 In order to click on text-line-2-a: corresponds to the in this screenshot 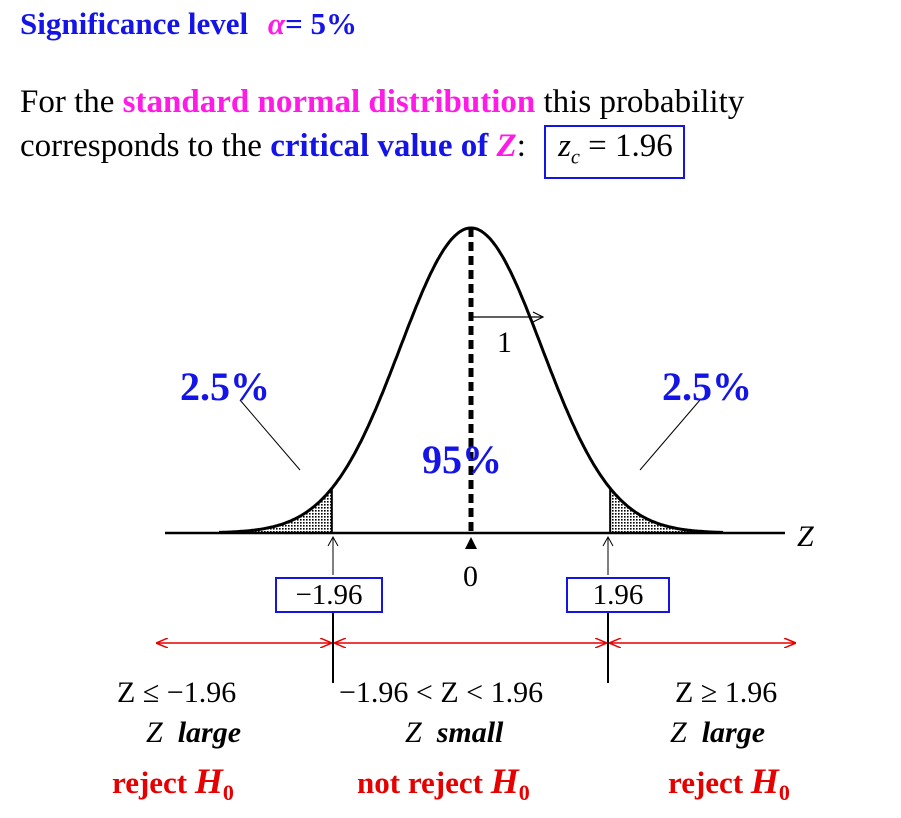, I will do `click(145, 146)`.